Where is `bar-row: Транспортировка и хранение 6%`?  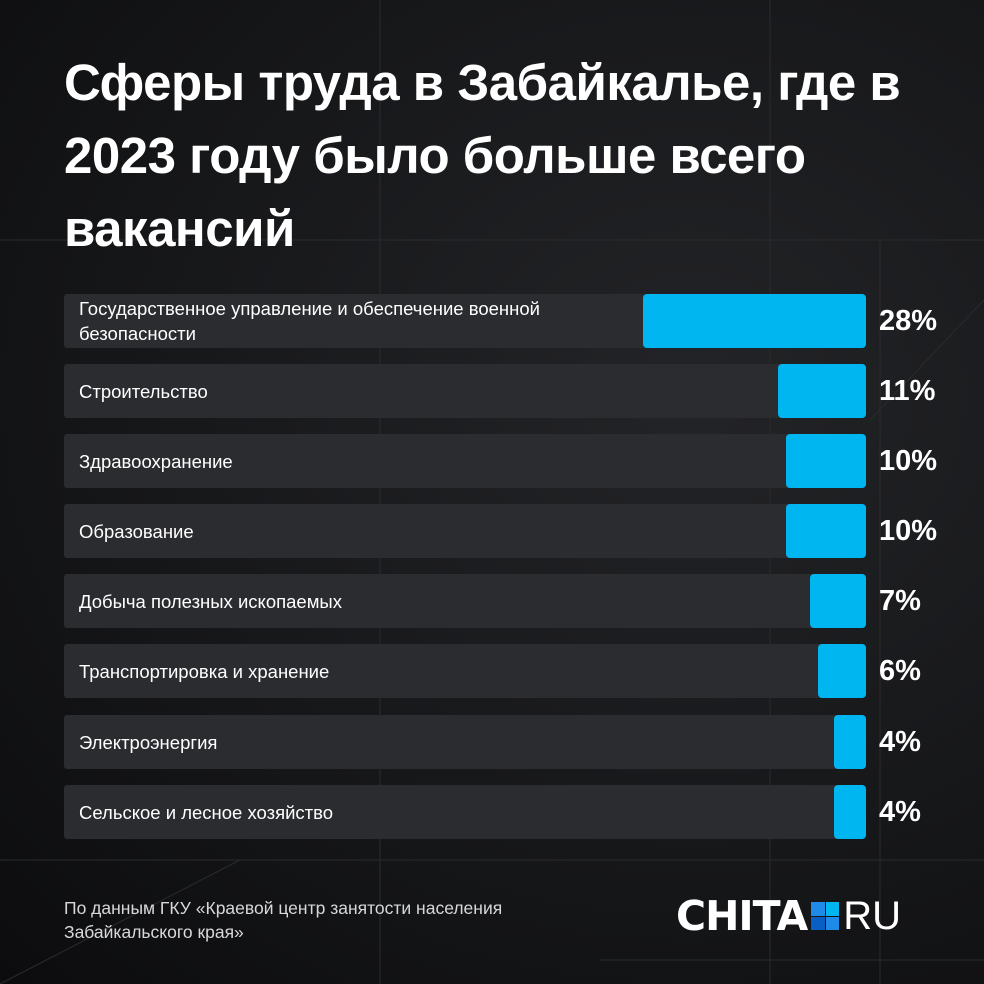
bar-row: Транспортировка и хранение 6% is located at coordinates (492, 671).